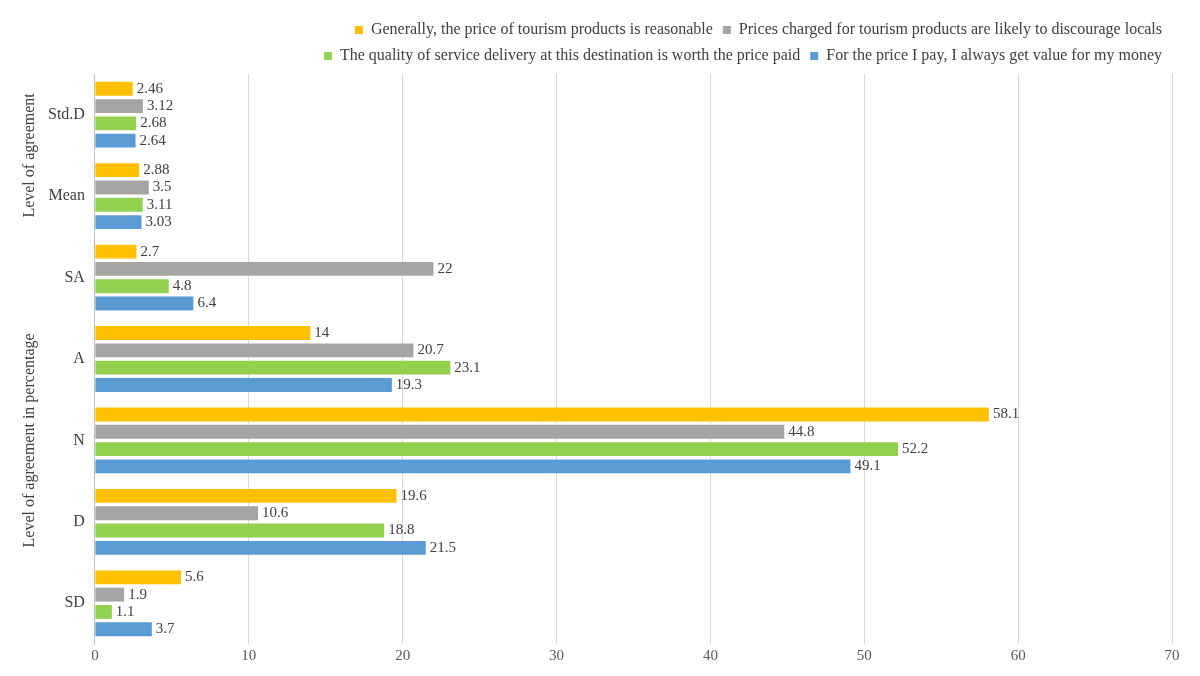 The height and width of the screenshot is (676, 1200). I want to click on x-tick-label: 10, so click(249, 654).